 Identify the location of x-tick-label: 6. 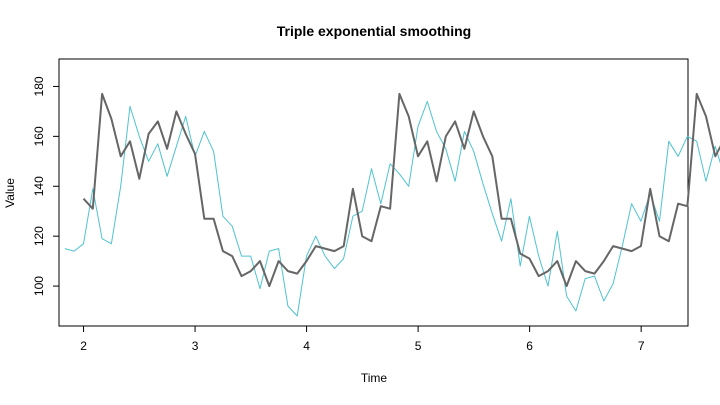
(529, 346).